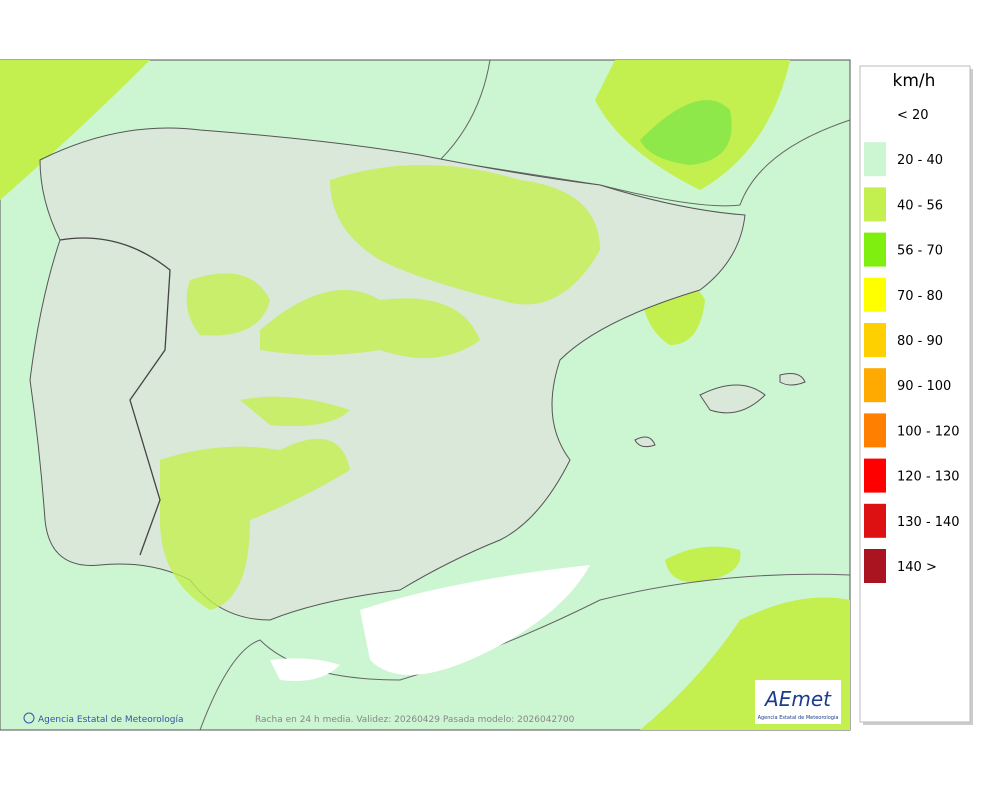  What do you see at coordinates (920, 251) in the screenshot?
I see `legend-label: 56 - 70` at bounding box center [920, 251].